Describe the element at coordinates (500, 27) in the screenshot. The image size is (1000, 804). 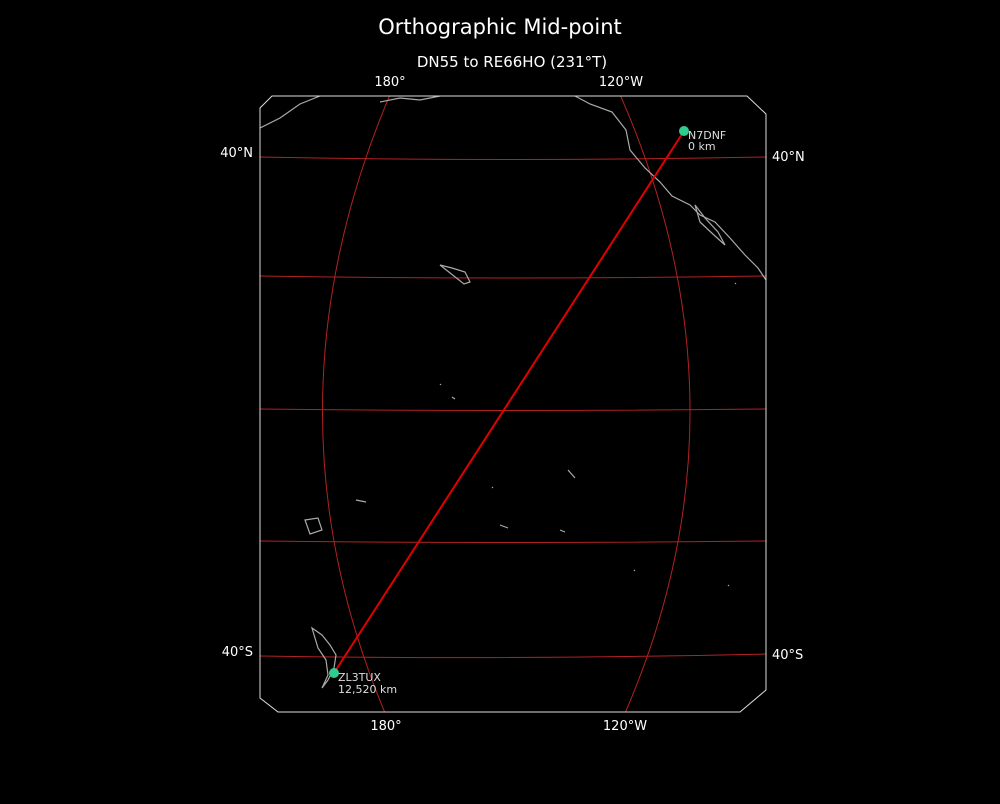
I see `title: Orthographic Mid-point` at that location.